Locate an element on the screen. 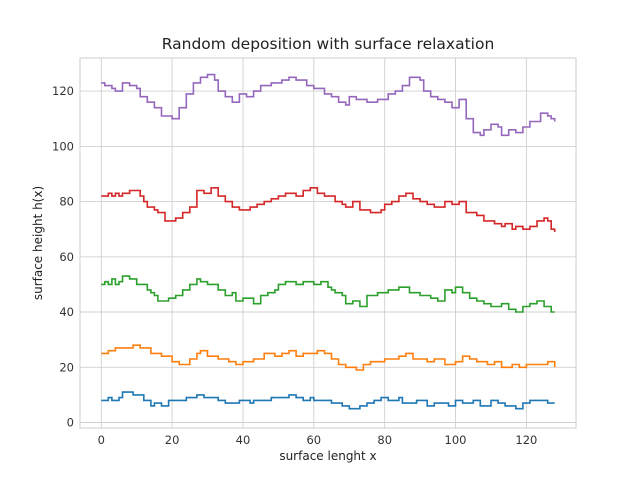 The height and width of the screenshot is (480, 640). x-tick-label: 40 is located at coordinates (243, 440).